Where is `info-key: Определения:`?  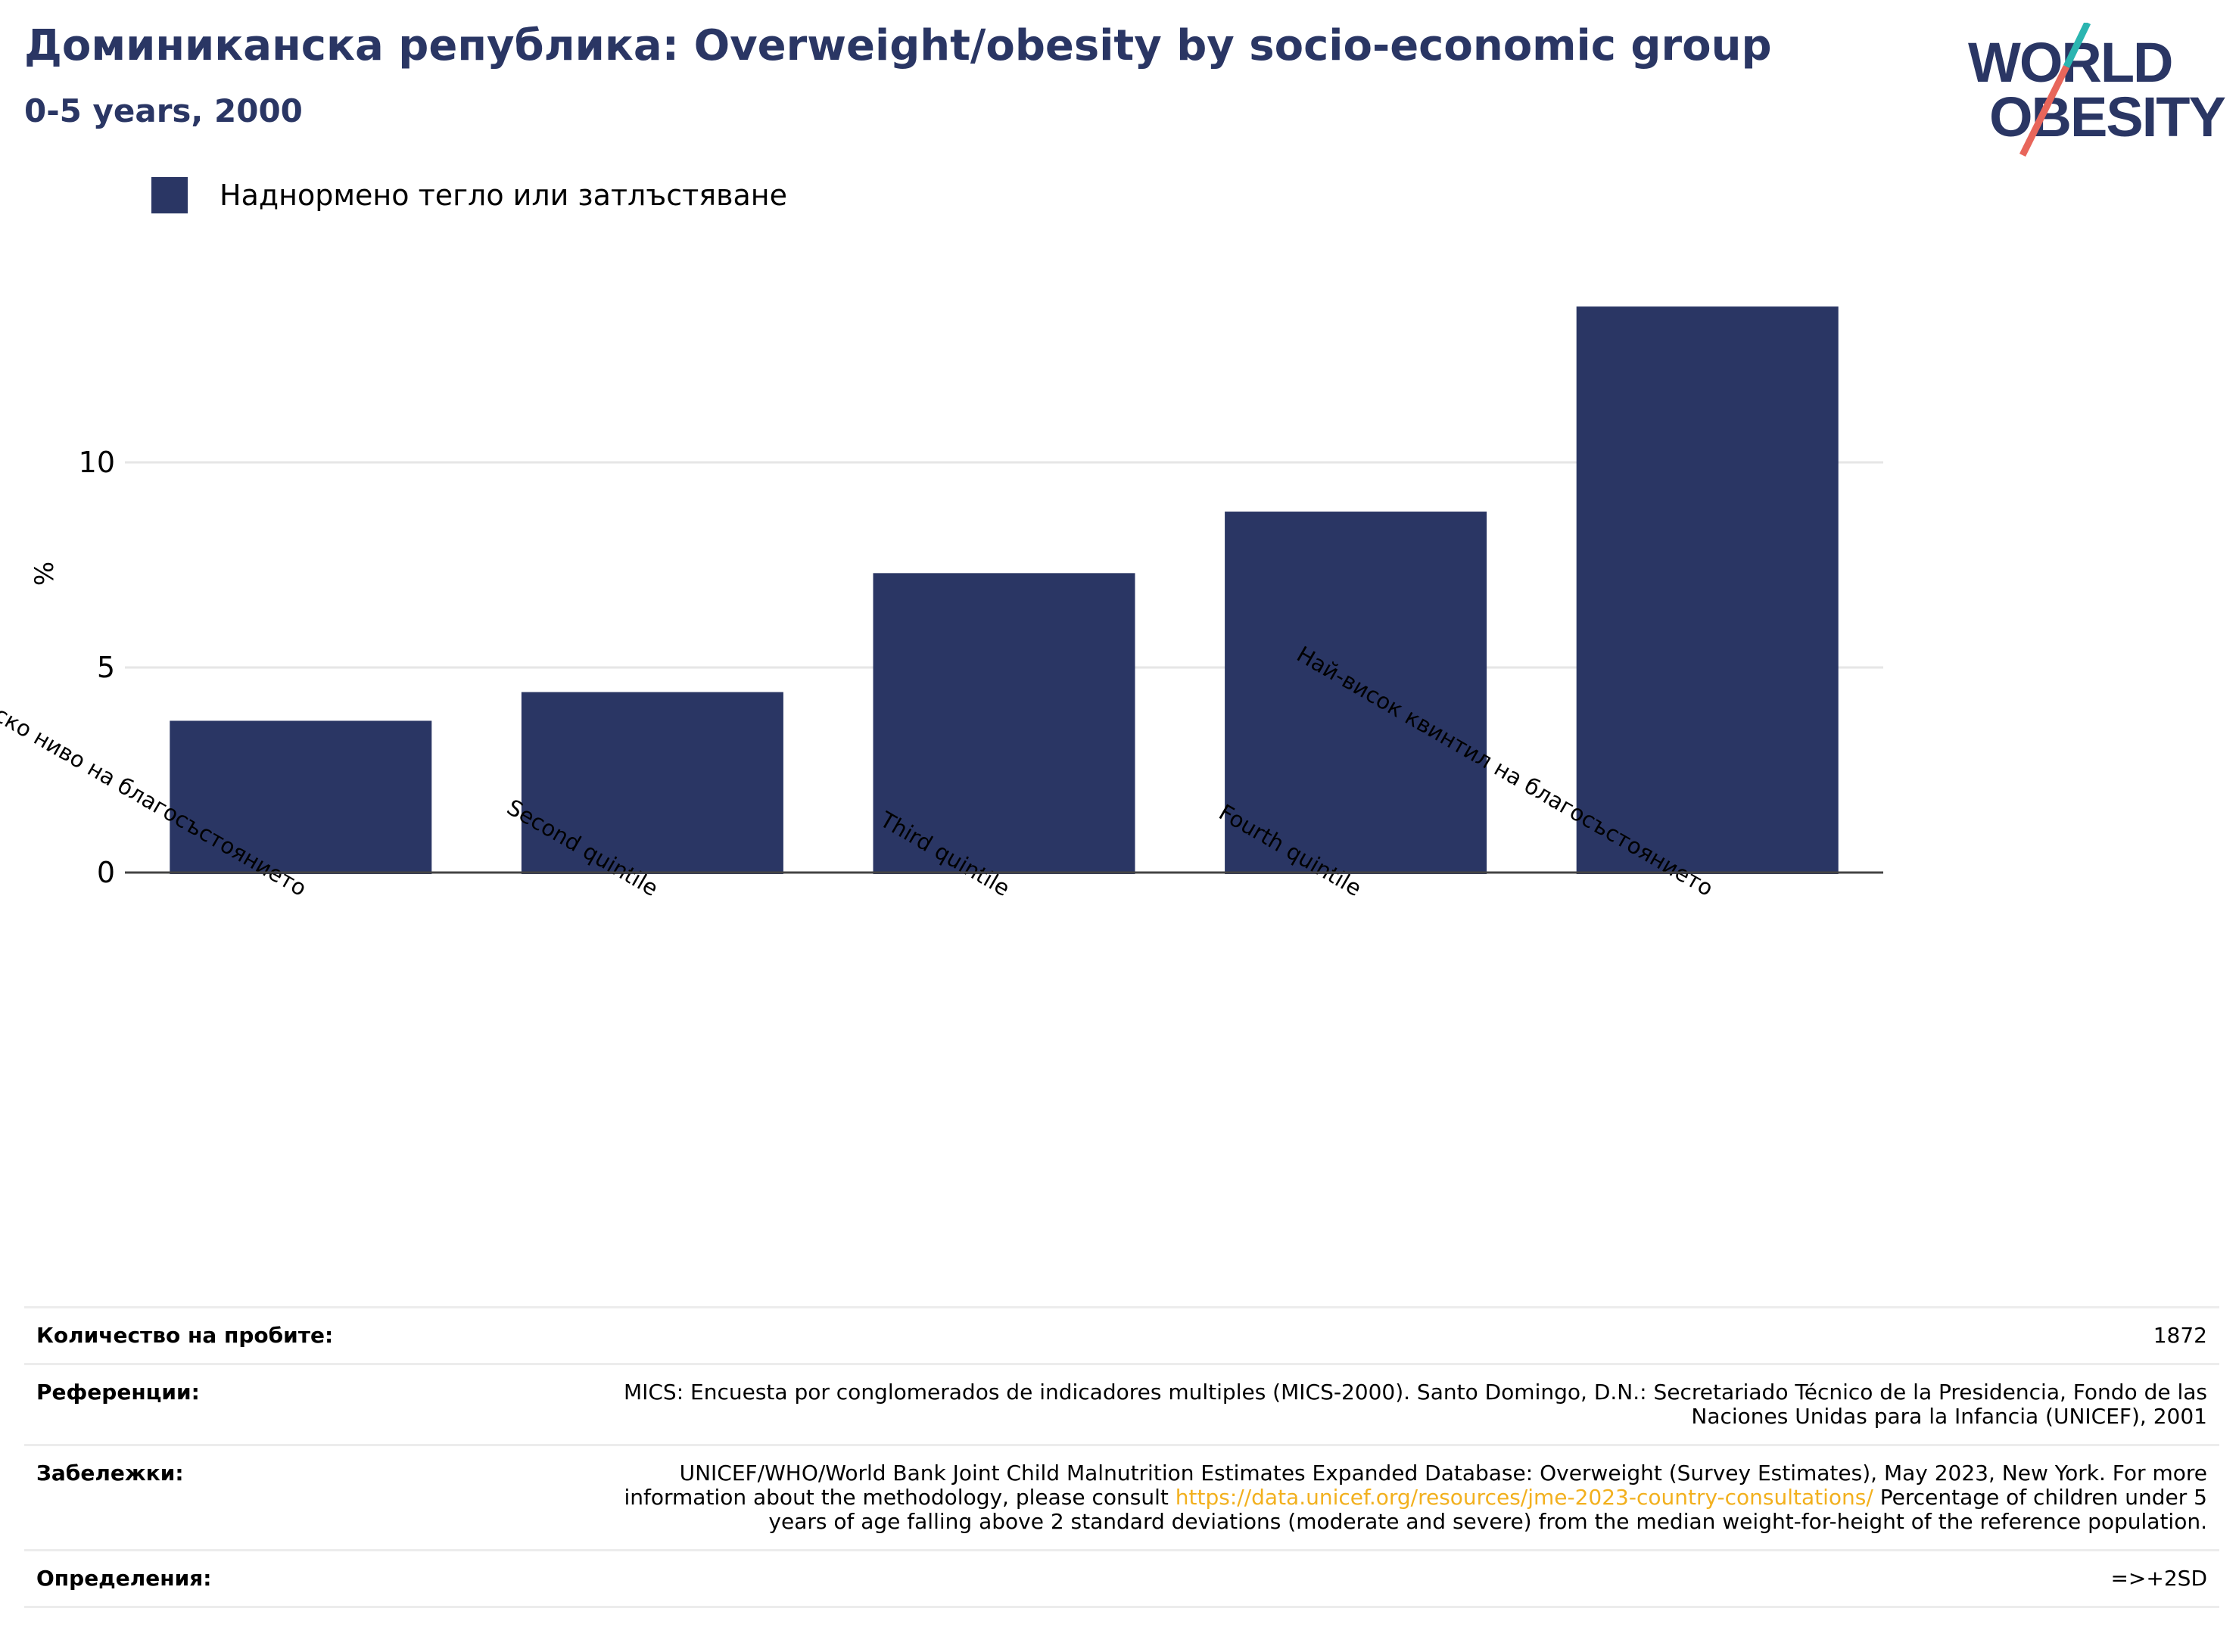 info-key: Определения: is located at coordinates (124, 1578).